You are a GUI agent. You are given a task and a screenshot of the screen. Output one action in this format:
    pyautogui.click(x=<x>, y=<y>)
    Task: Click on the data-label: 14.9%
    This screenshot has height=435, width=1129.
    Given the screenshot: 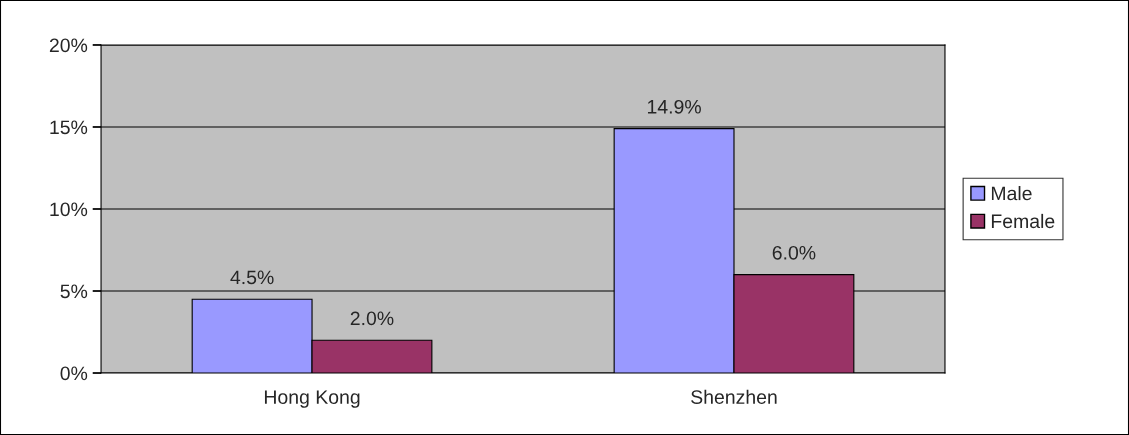 What is the action you would take?
    pyautogui.click(x=674, y=106)
    